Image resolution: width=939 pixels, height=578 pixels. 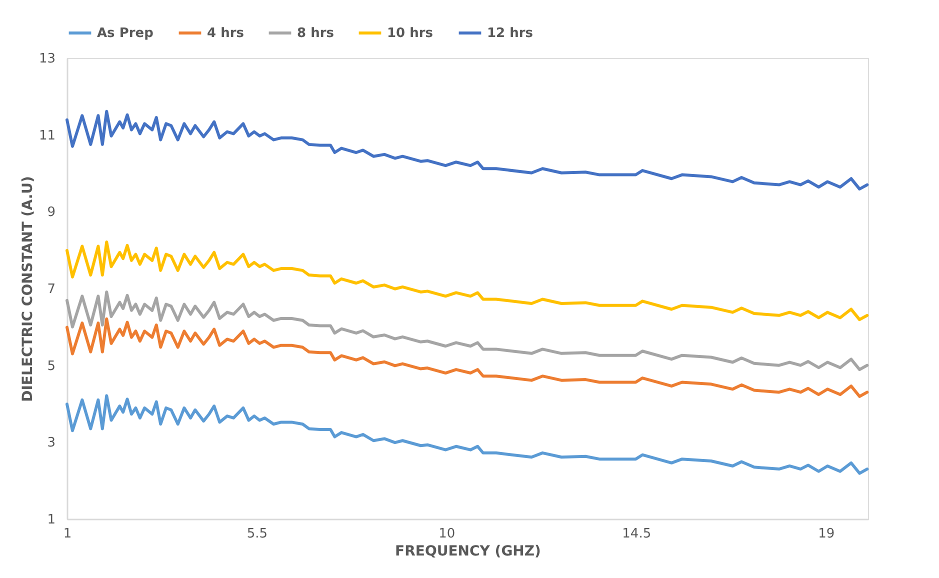 What do you see at coordinates (51, 443) in the screenshot?
I see `y-tick-label: 3` at bounding box center [51, 443].